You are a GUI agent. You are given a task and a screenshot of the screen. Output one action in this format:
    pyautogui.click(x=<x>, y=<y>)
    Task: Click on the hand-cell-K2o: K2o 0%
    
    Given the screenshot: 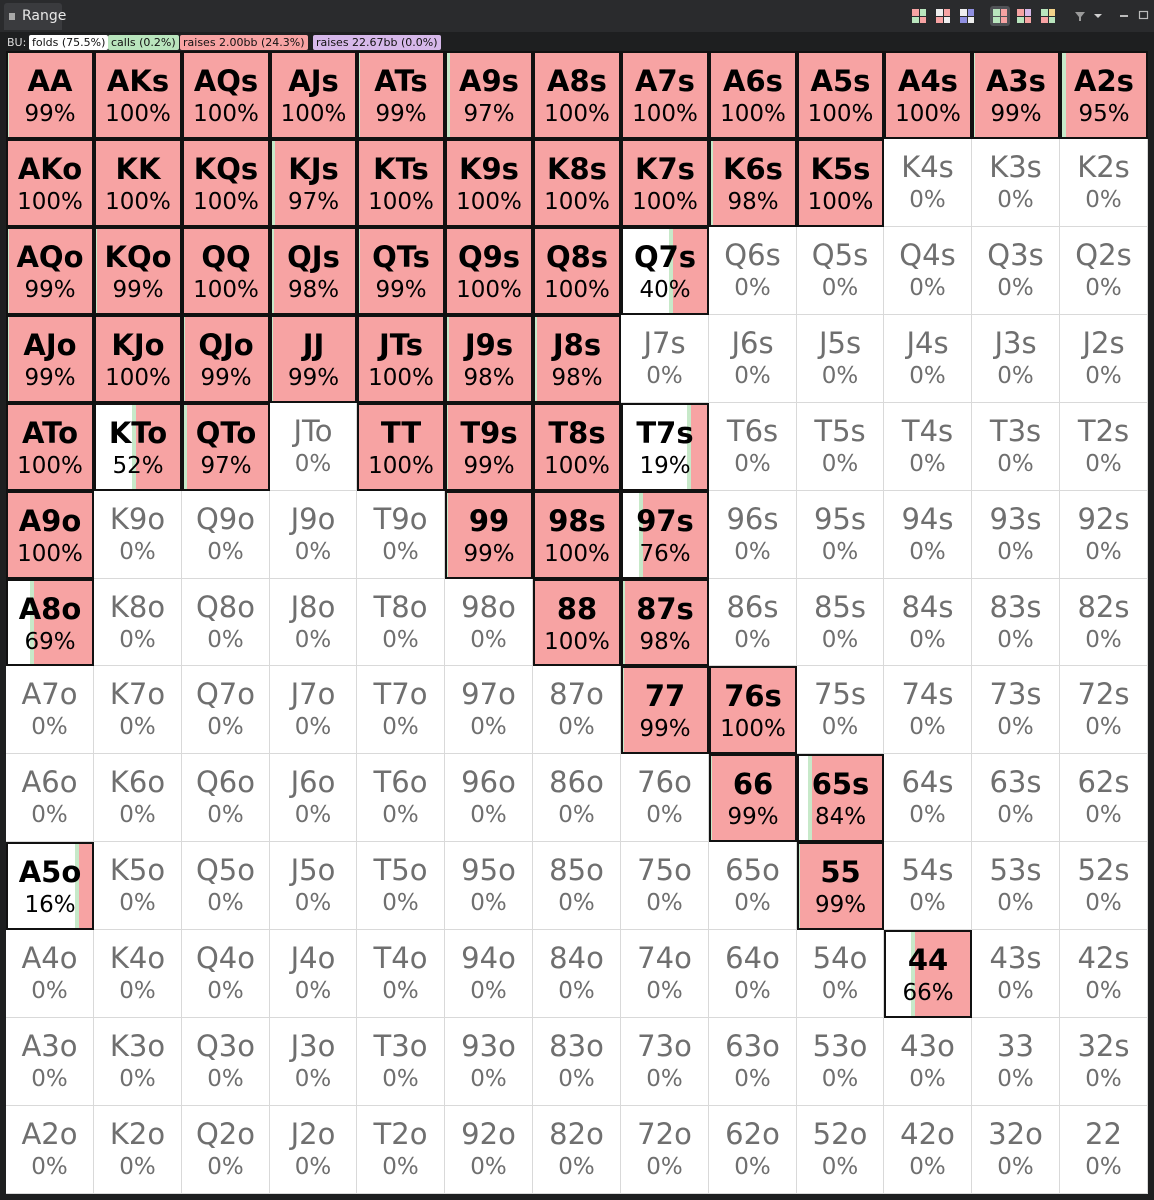 What is the action you would take?
    pyautogui.click(x=138, y=1150)
    